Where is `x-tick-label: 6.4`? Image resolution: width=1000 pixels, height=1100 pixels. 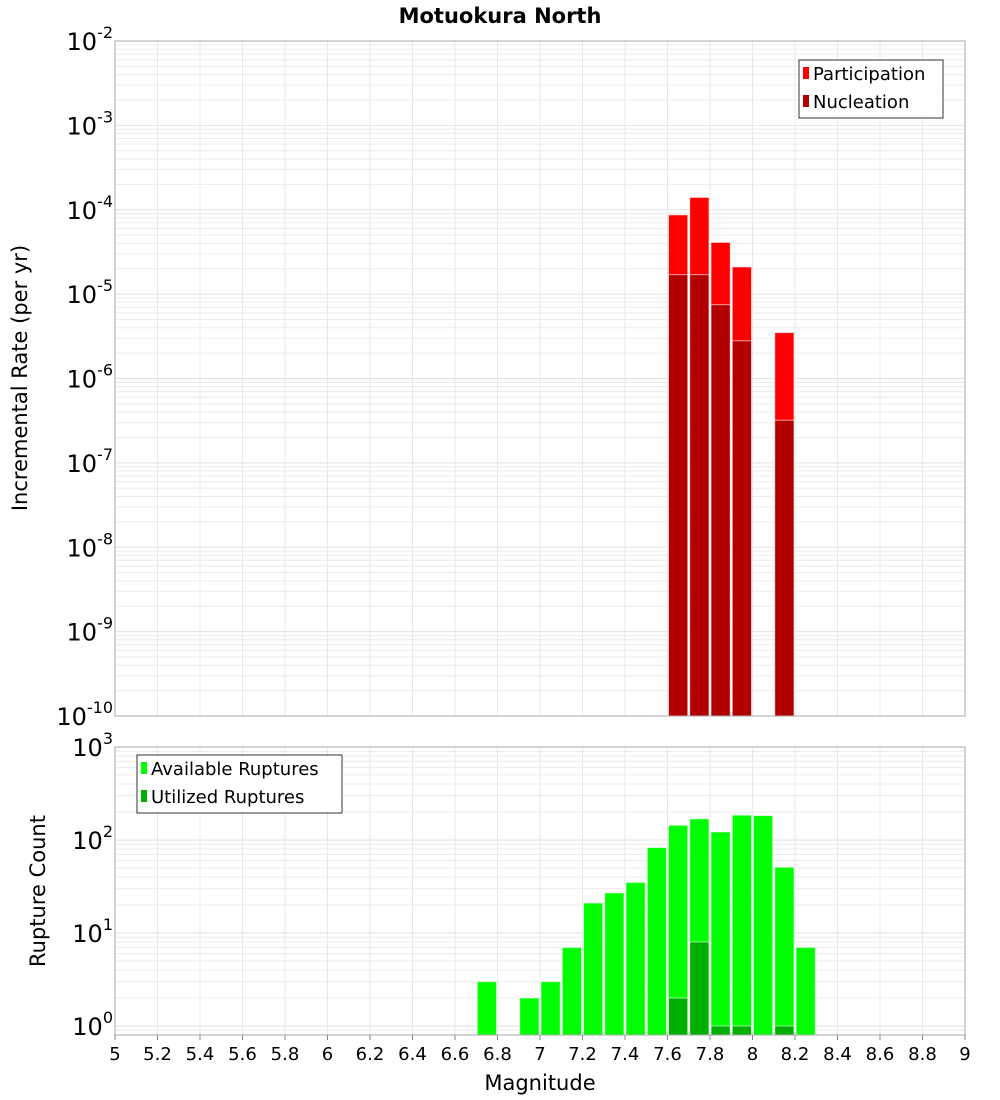
x-tick-label: 6.4 is located at coordinates (412, 1054).